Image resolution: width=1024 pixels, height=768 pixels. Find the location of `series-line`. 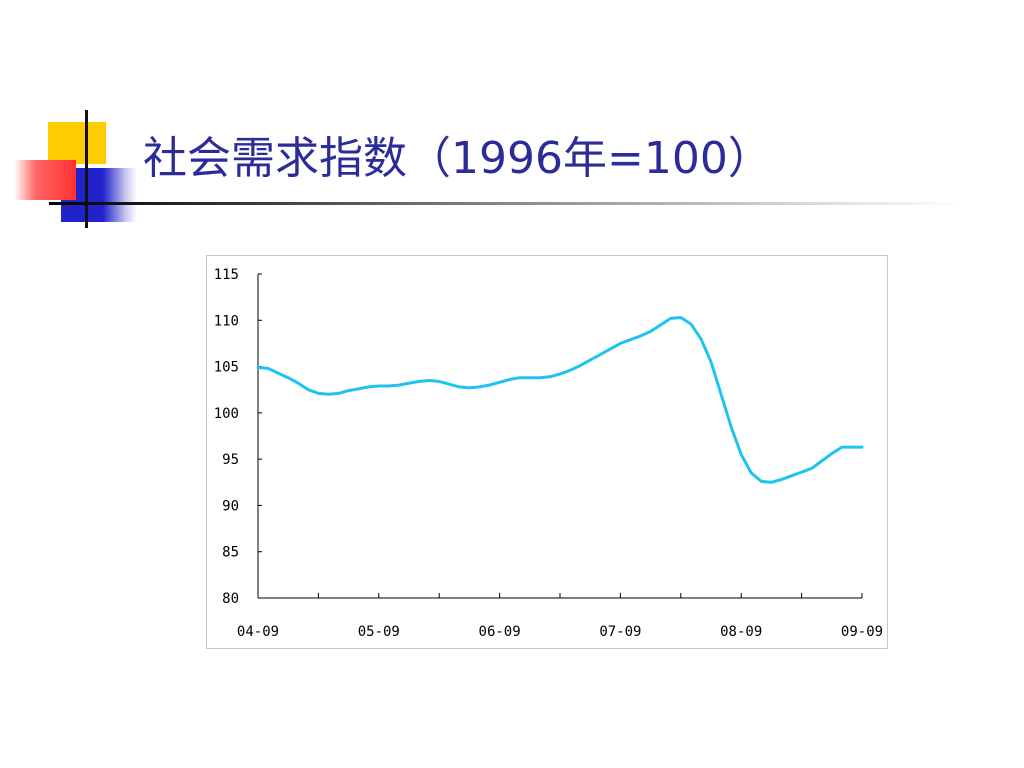

series-line is located at coordinates (560, 400).